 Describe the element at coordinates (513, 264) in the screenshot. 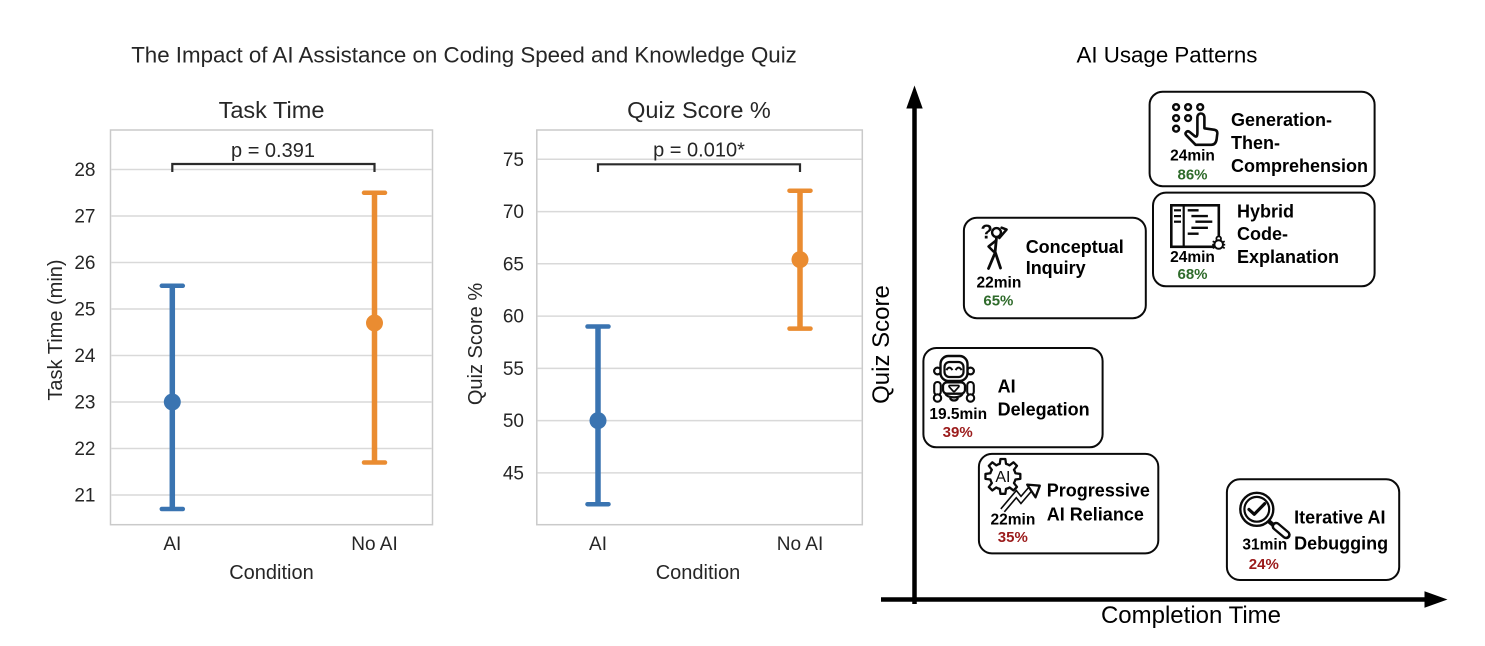

I see `svg-text: 65` at that location.